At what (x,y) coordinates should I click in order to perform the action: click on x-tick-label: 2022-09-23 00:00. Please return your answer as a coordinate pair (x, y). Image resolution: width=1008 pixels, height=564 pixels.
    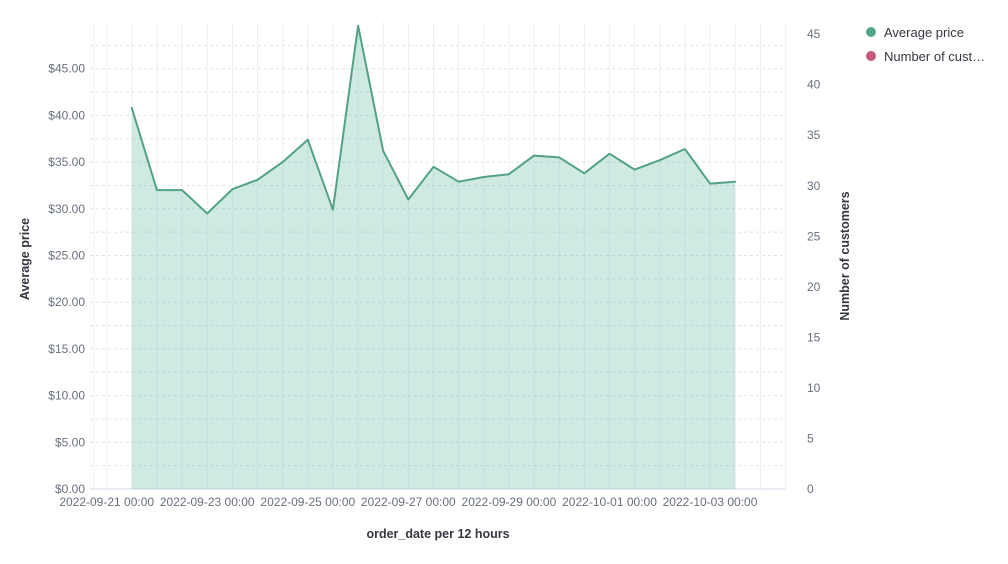
    Looking at the image, I should click on (207, 502).